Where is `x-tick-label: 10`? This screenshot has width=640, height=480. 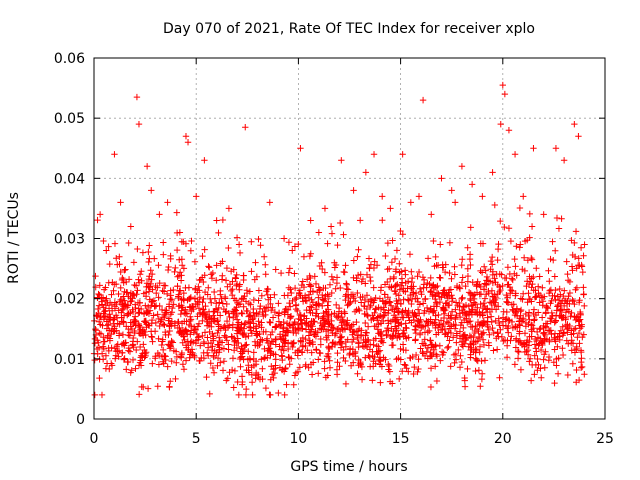 x-tick-label: 10 is located at coordinates (298, 439).